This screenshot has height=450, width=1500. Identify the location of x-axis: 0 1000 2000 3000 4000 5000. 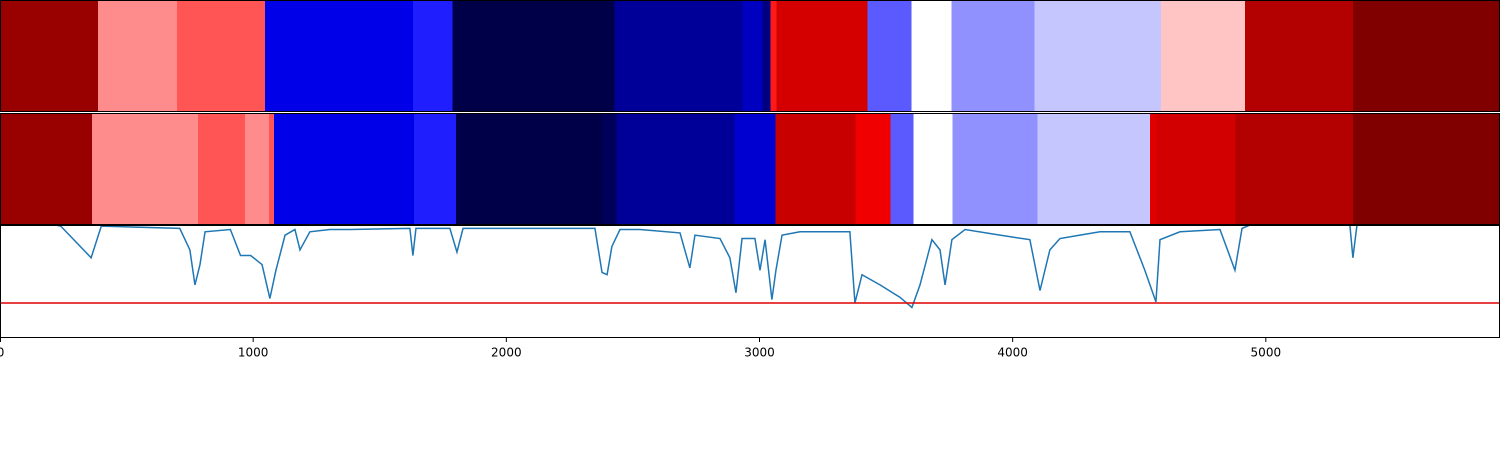
(640, 349).